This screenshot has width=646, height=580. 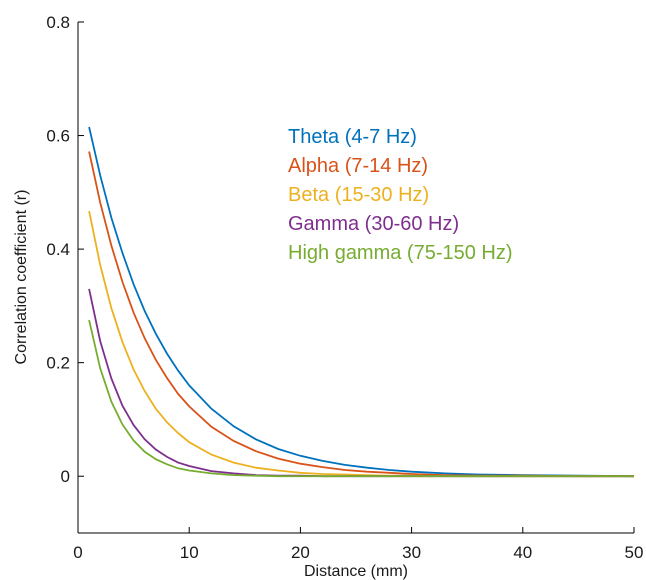 I want to click on x-tick-label: 10, so click(x=189, y=552).